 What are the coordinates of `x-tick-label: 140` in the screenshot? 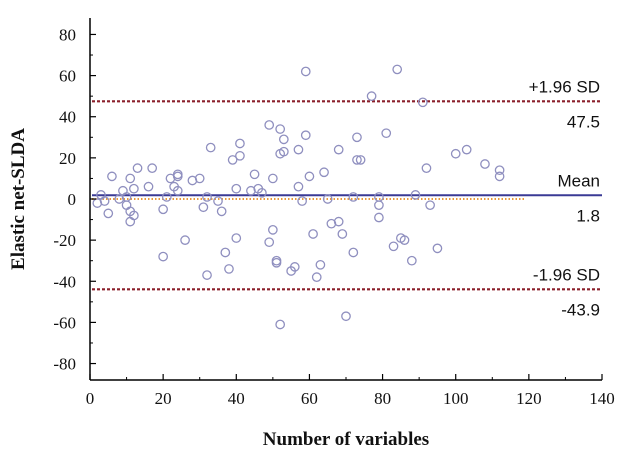 It's located at (602, 398).